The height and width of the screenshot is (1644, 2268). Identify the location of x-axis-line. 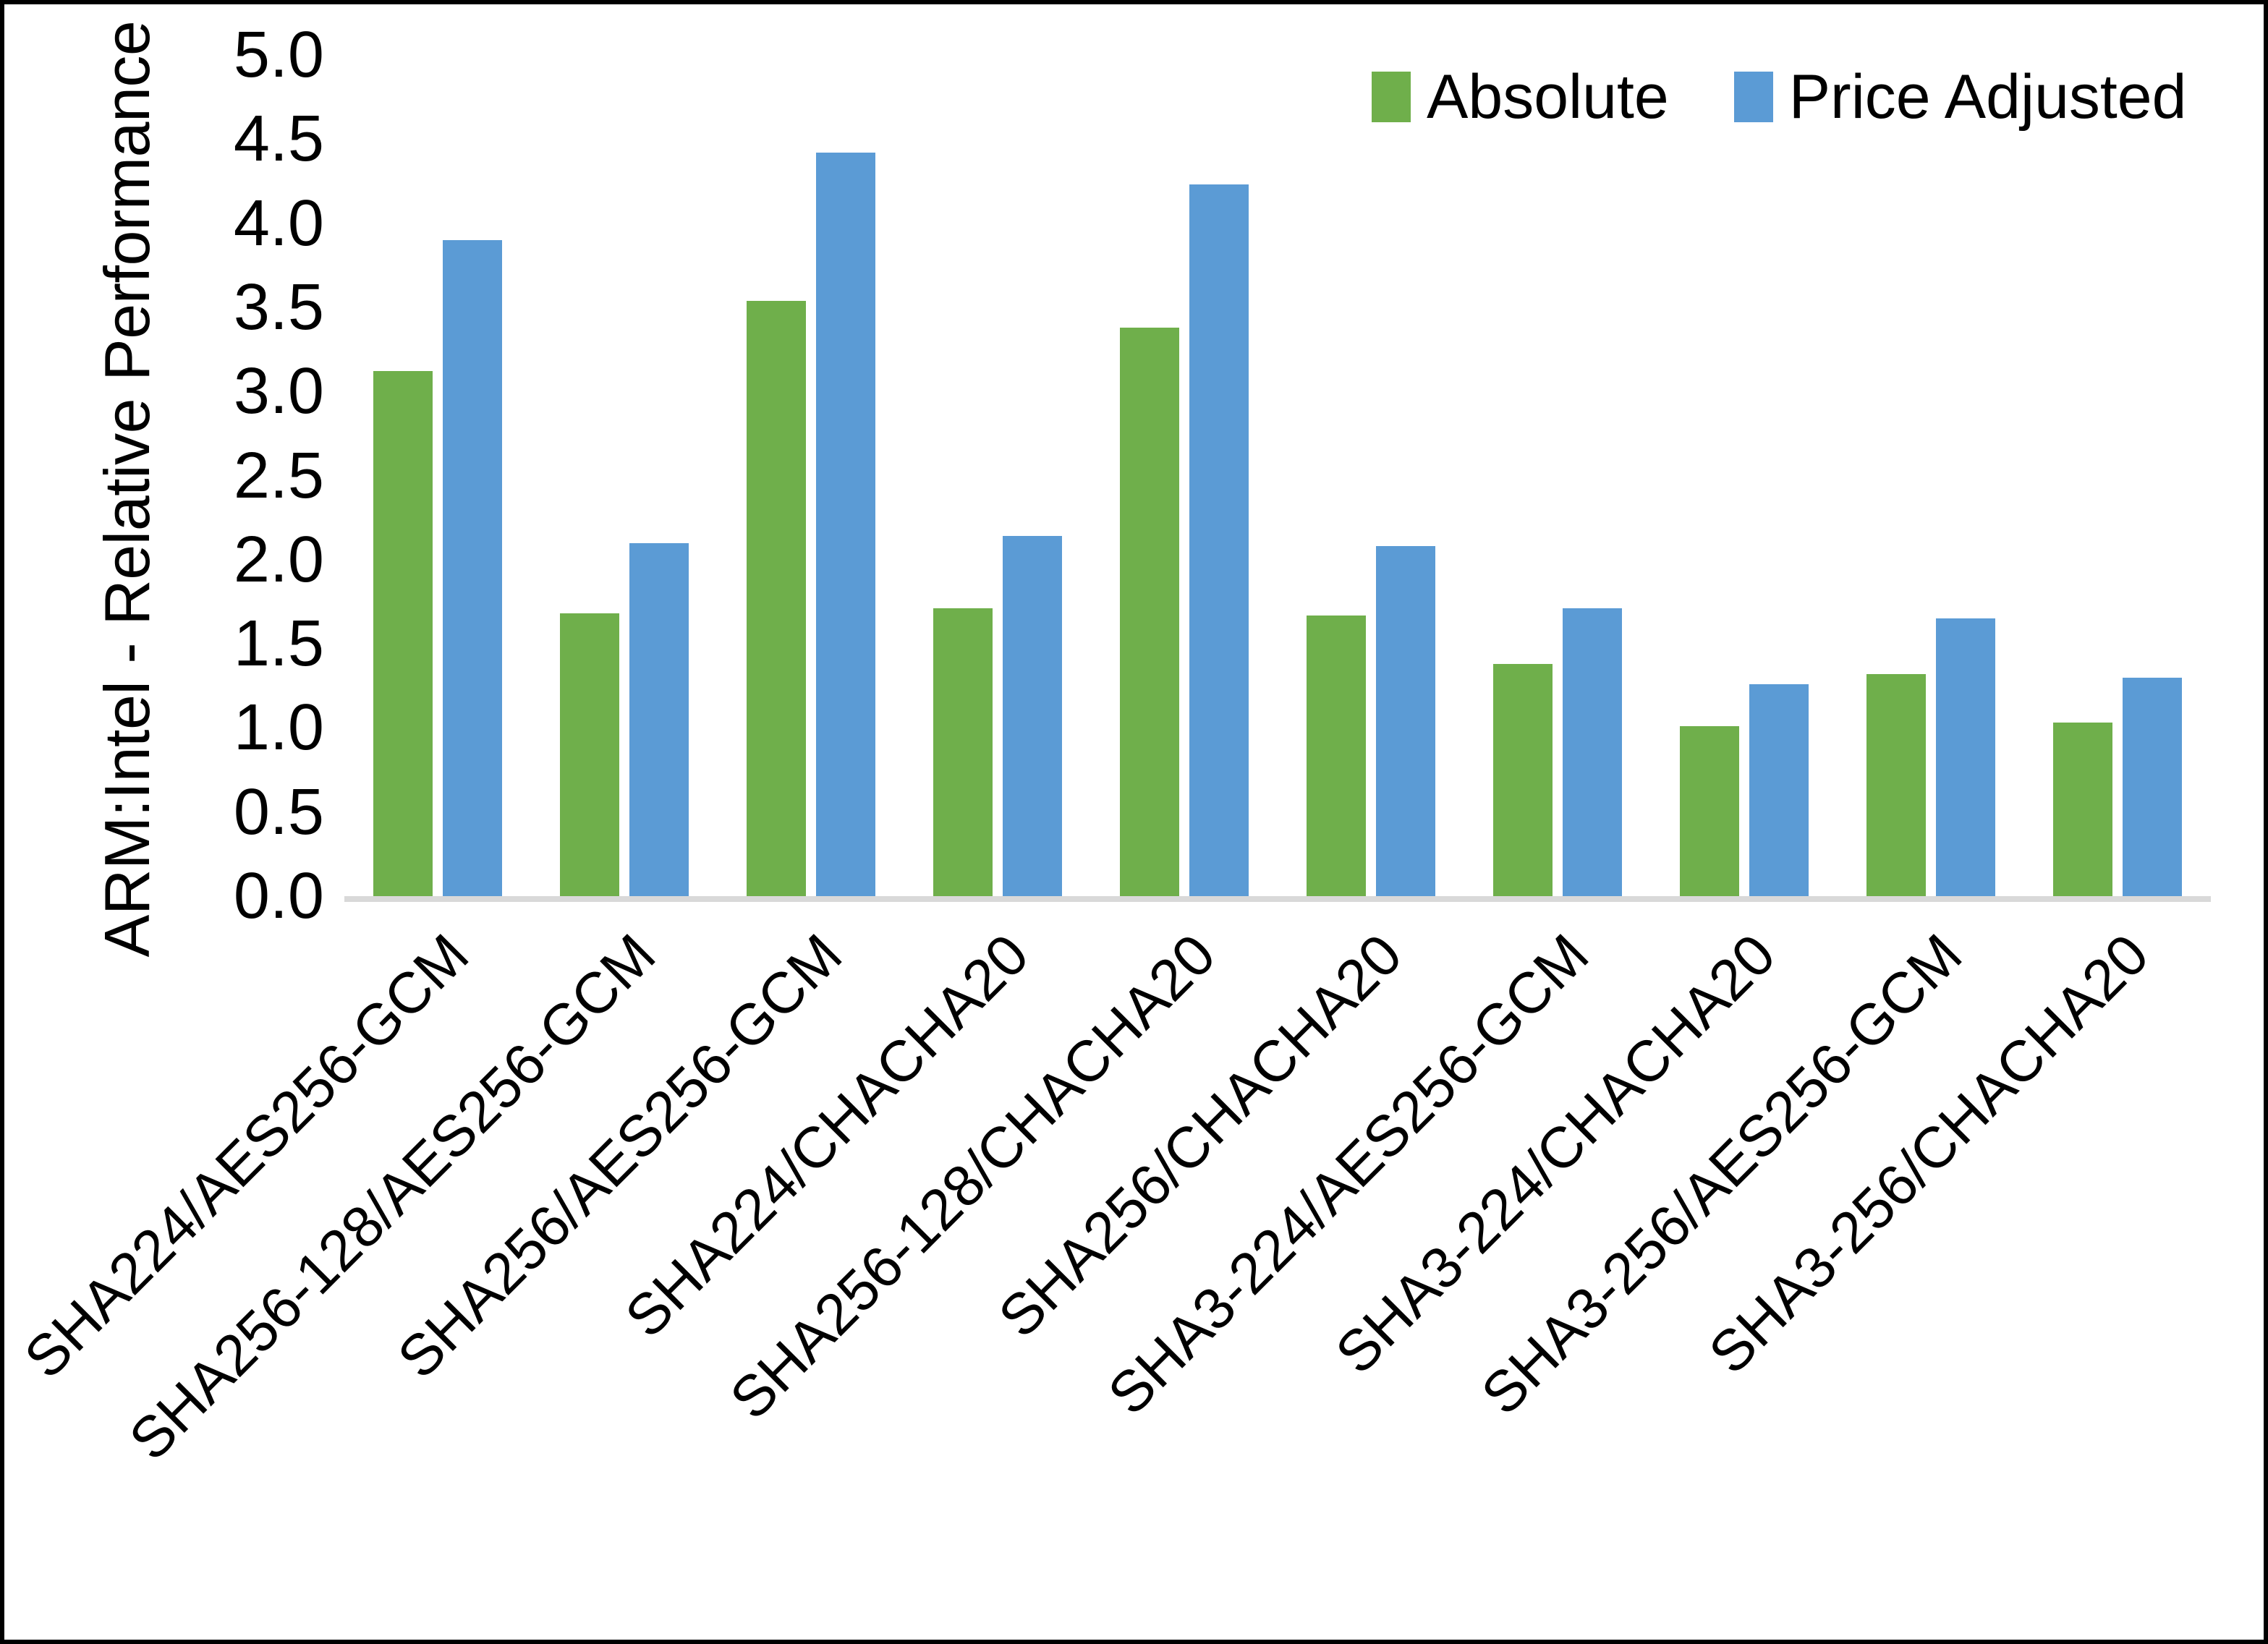
(1277, 899).